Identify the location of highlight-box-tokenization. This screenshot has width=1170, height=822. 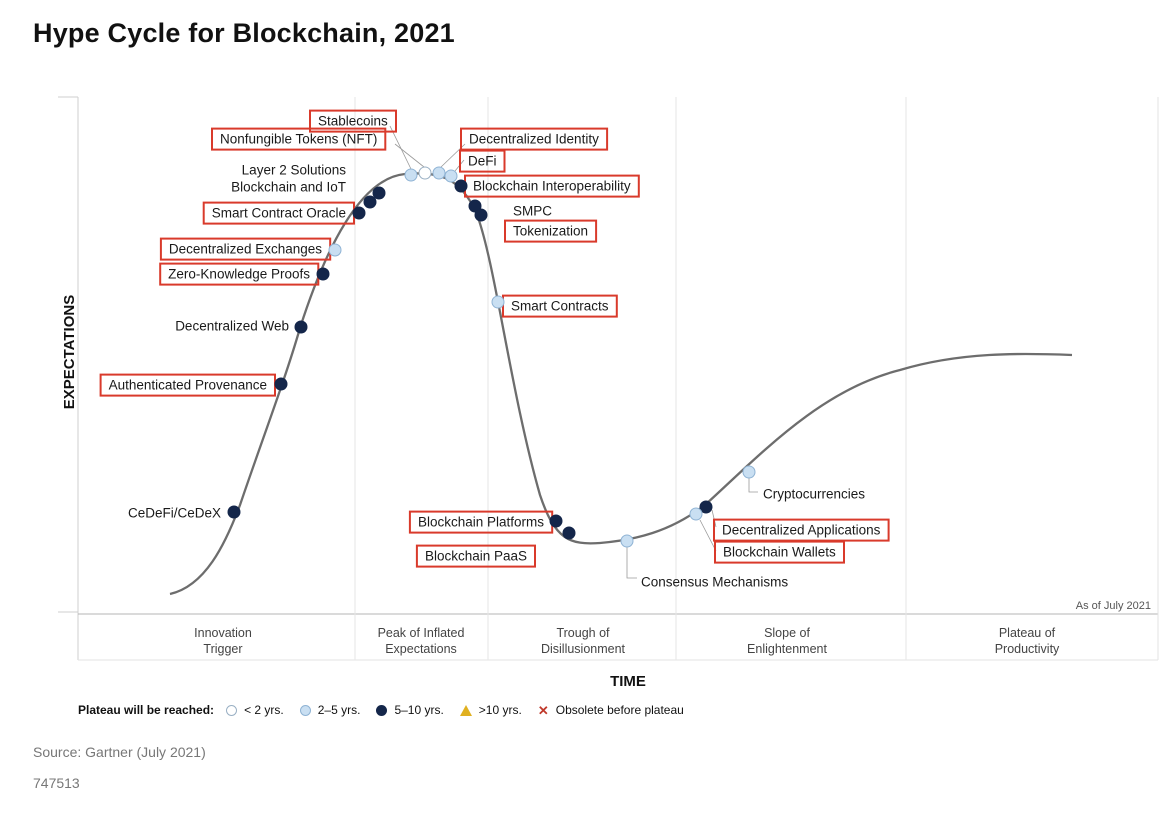
(551, 231).